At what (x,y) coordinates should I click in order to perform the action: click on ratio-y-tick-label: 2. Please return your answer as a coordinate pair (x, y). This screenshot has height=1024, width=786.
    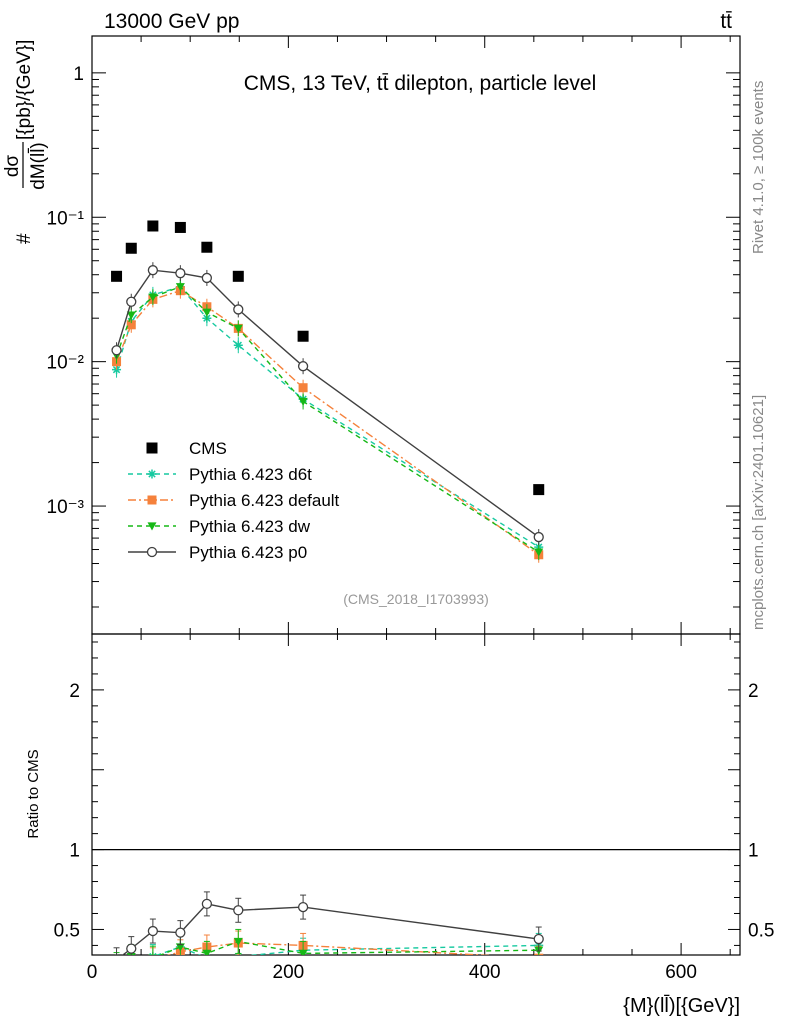
    Looking at the image, I should click on (74, 691).